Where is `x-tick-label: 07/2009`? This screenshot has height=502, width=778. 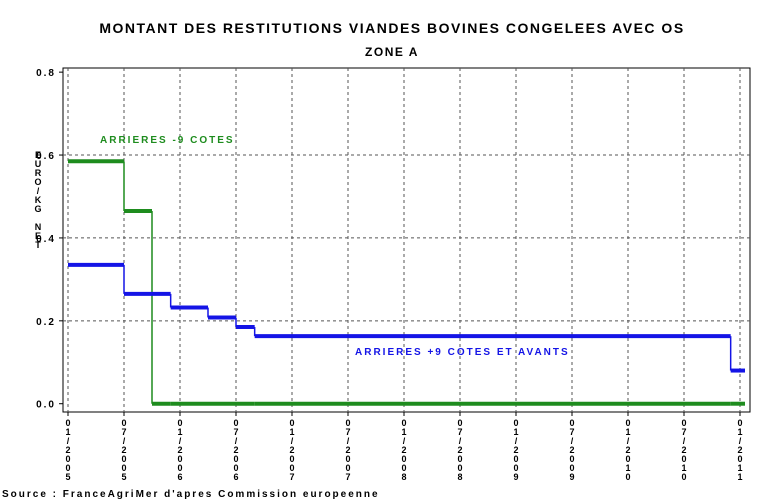 x-tick-label: 07/2009 is located at coordinates (572, 449).